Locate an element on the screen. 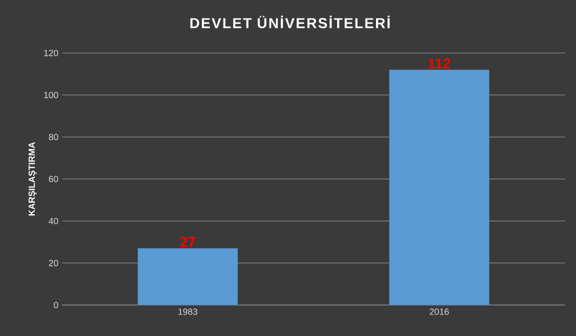  y-tick-label: 120 is located at coordinates (51, 53).